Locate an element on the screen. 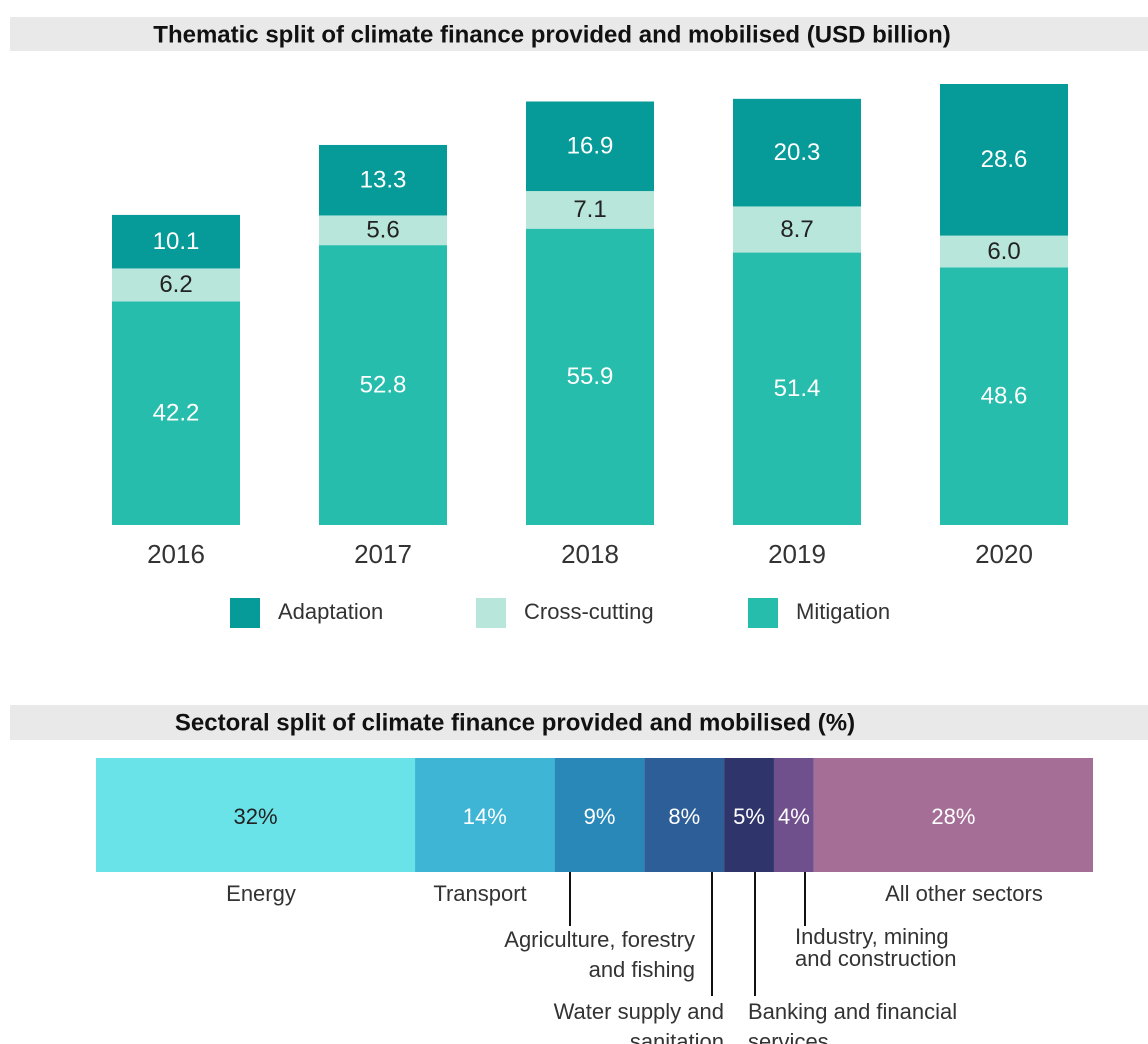 Image resolution: width=1148 pixels, height=1044 pixels. legend-label: Cross-cutting is located at coordinates (589, 611).